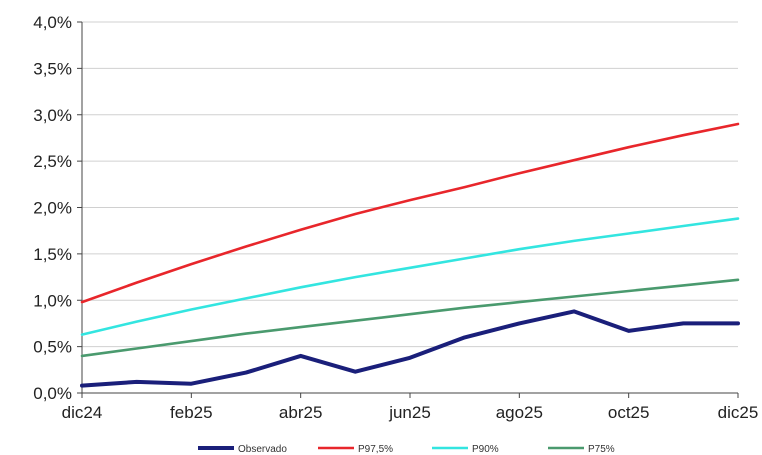  What do you see at coordinates (191, 412) in the screenshot?
I see `x-tick-label: feb25` at bounding box center [191, 412].